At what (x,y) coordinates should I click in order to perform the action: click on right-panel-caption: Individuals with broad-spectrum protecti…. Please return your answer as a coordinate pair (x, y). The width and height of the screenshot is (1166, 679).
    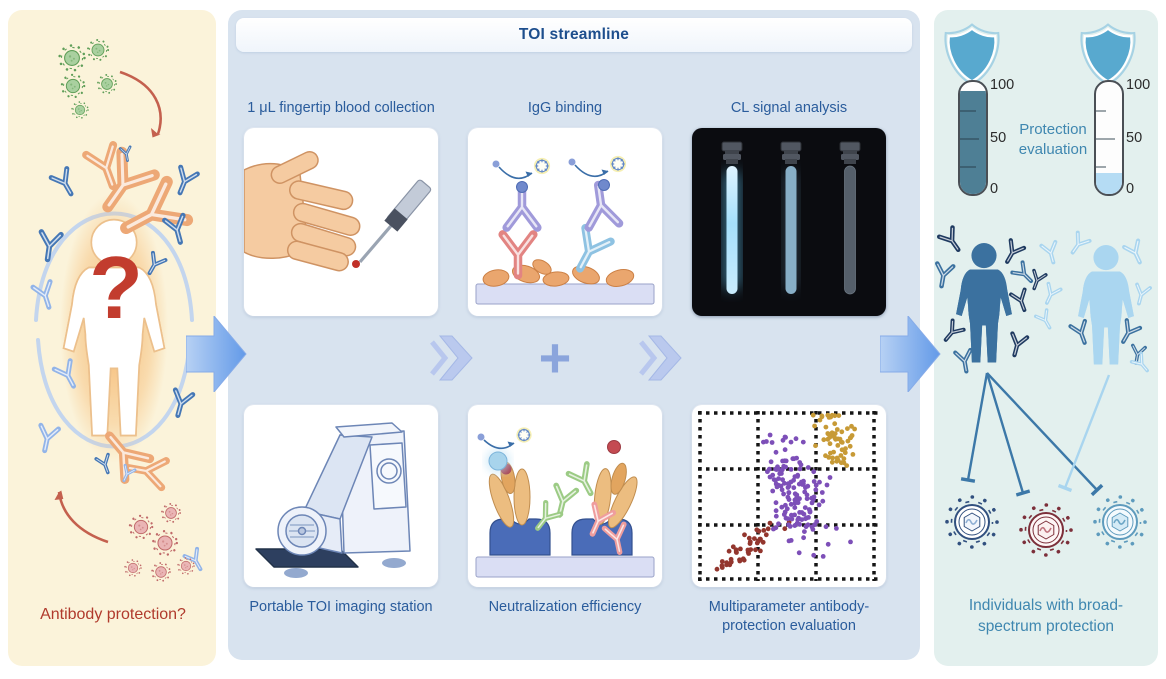
    Looking at the image, I should click on (1046, 616).